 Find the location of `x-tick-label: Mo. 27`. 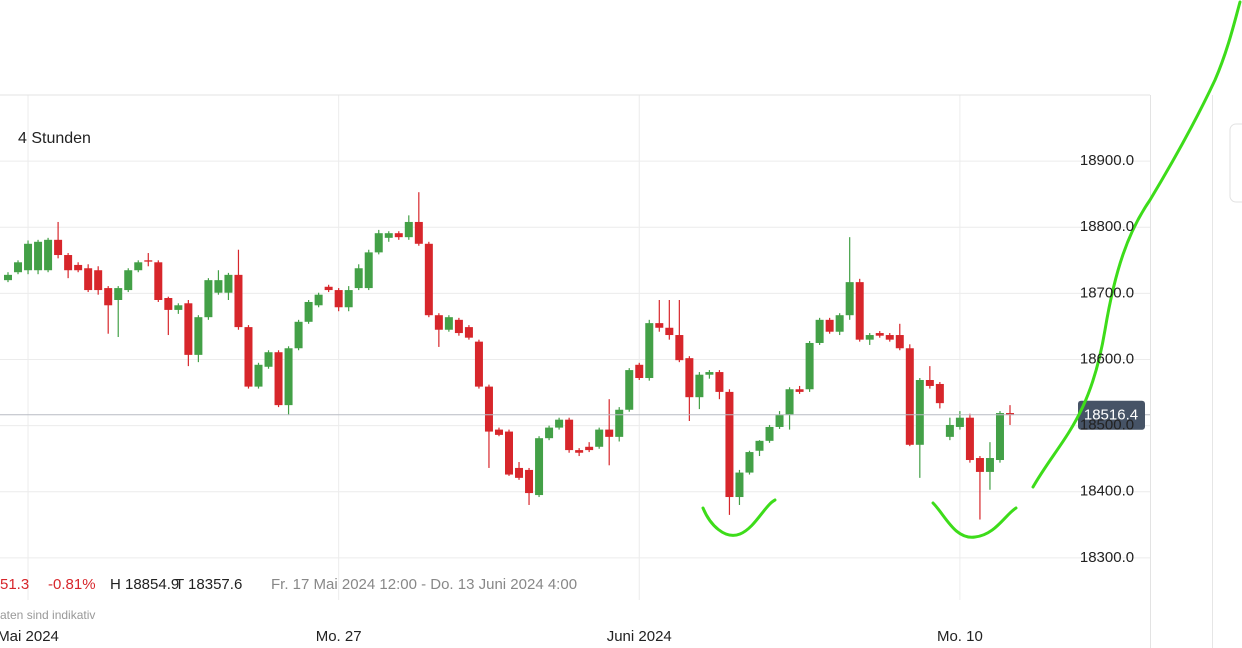

x-tick-label: Mo. 27 is located at coordinates (339, 636).